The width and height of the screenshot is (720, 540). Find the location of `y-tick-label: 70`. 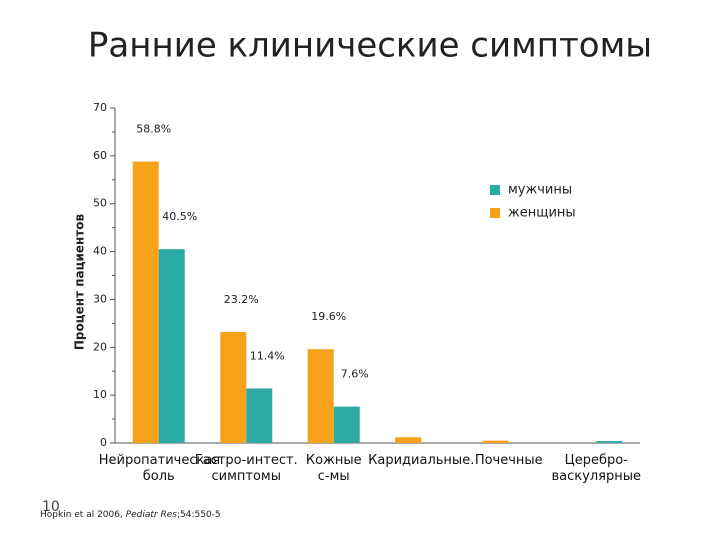

y-tick-label: 70 is located at coordinates (100, 107).